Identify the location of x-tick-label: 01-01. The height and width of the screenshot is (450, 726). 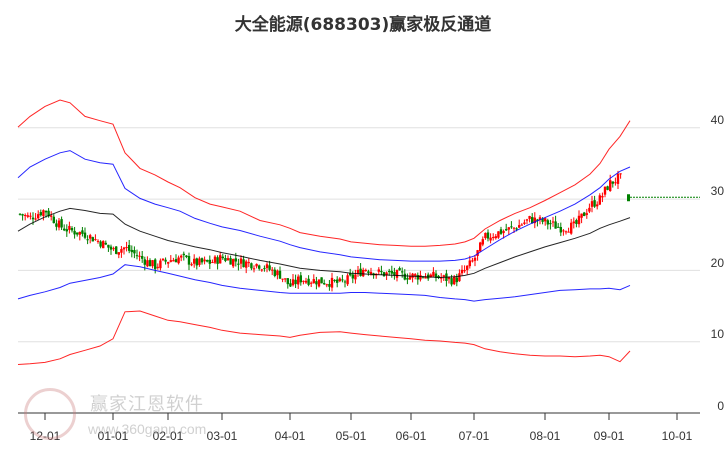
(113, 436).